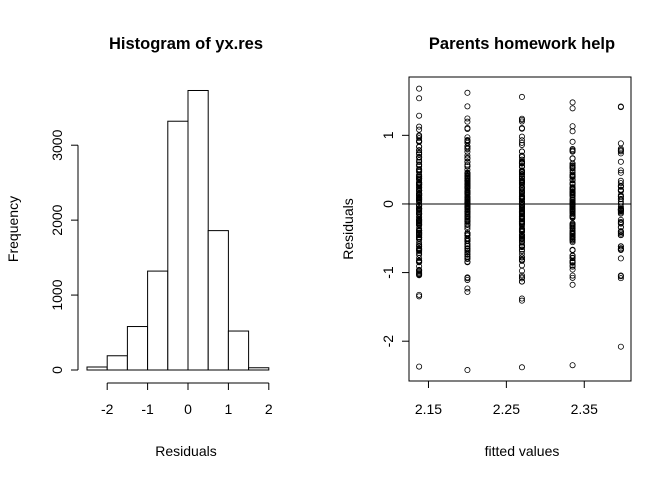  What do you see at coordinates (107, 409) in the screenshot?
I see `x-tick-label: -2` at bounding box center [107, 409].